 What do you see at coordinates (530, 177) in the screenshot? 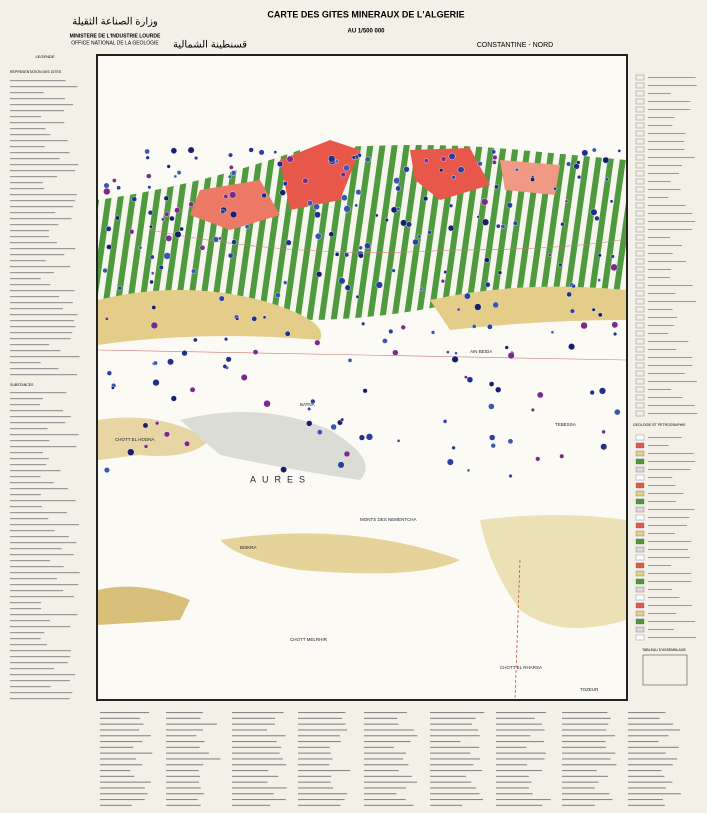
I see `red-zone` at bounding box center [530, 177].